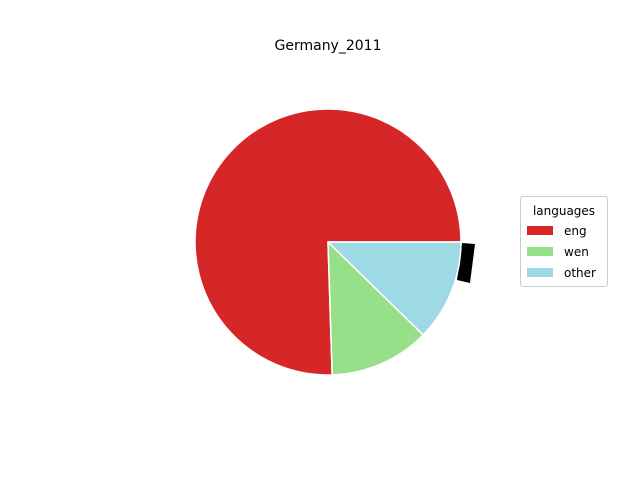 The image size is (640, 480). I want to click on chart-title: Germany_2011, so click(328, 46).